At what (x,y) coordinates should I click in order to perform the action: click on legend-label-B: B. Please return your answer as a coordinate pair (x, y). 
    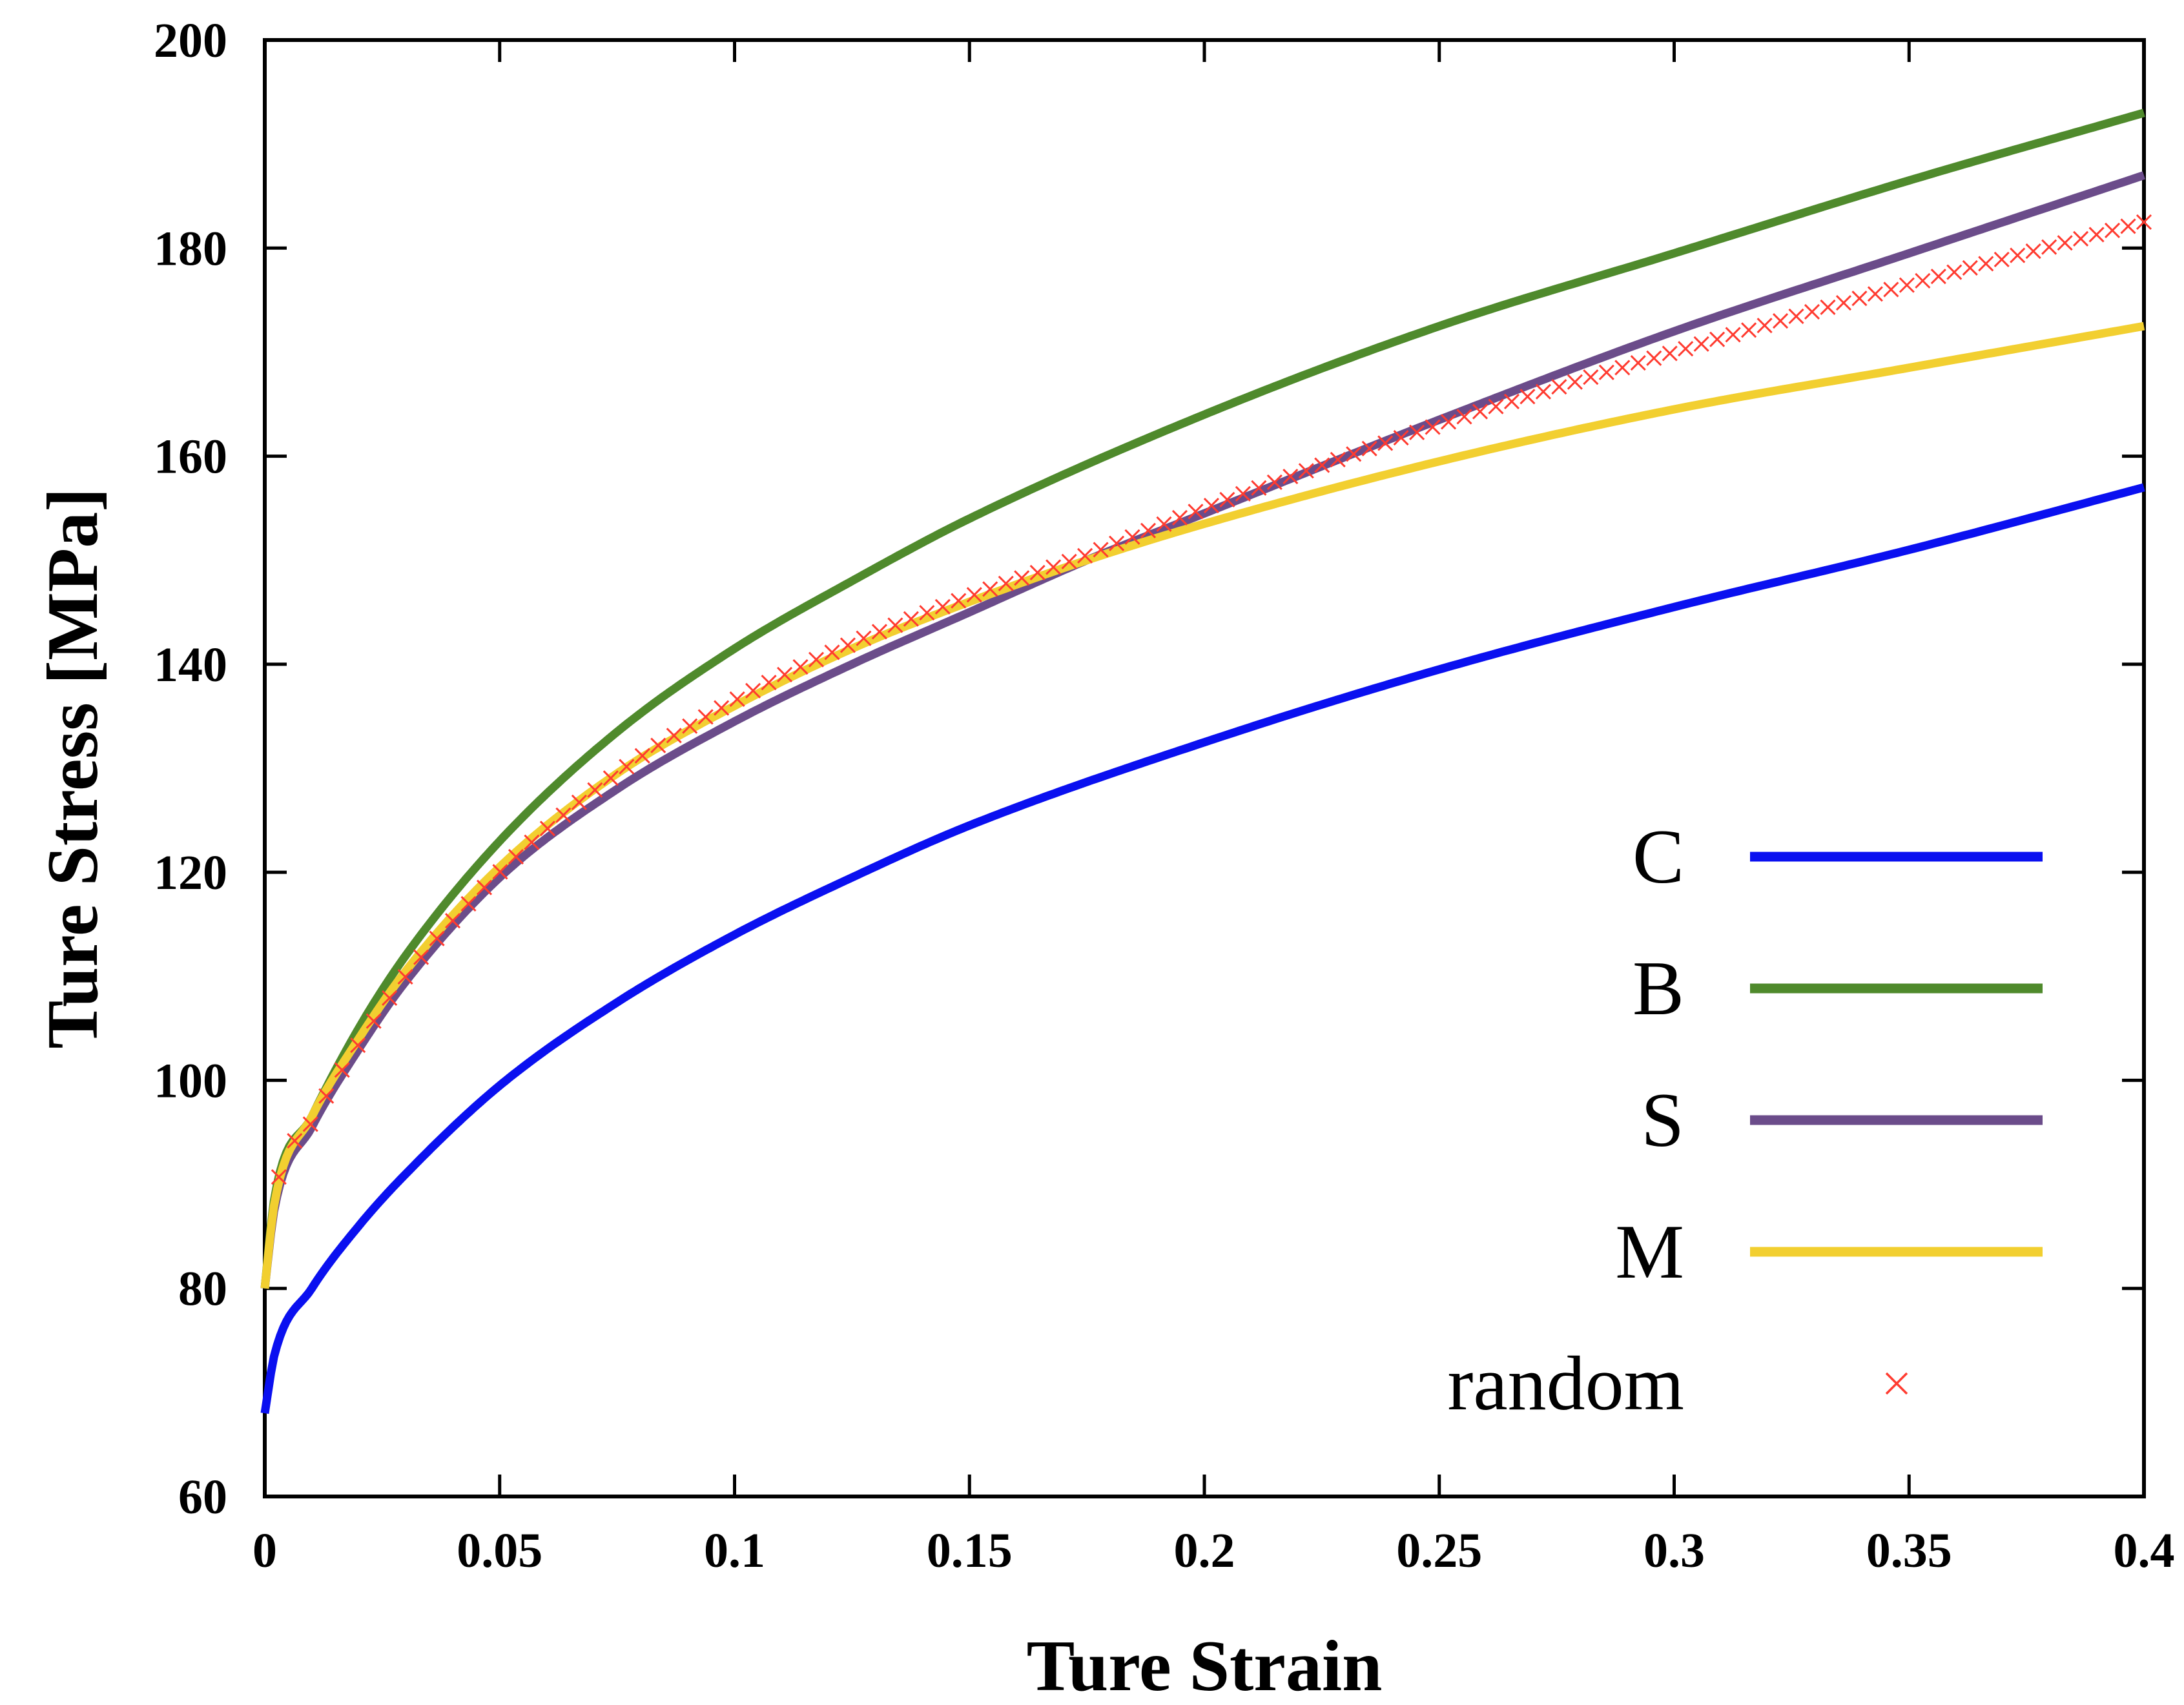
    Looking at the image, I should click on (1658, 988).